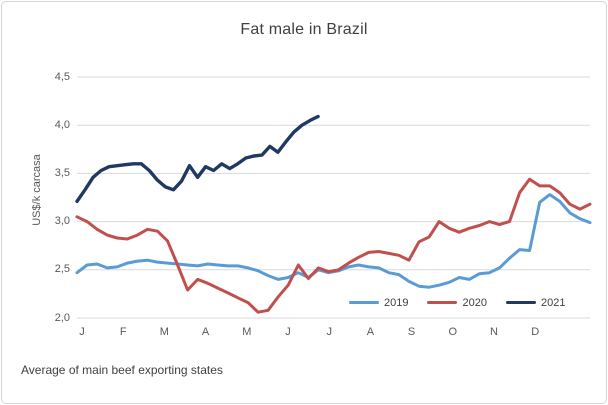 The image size is (608, 405). What do you see at coordinates (123, 332) in the screenshot?
I see `x-tick-label: F` at bounding box center [123, 332].